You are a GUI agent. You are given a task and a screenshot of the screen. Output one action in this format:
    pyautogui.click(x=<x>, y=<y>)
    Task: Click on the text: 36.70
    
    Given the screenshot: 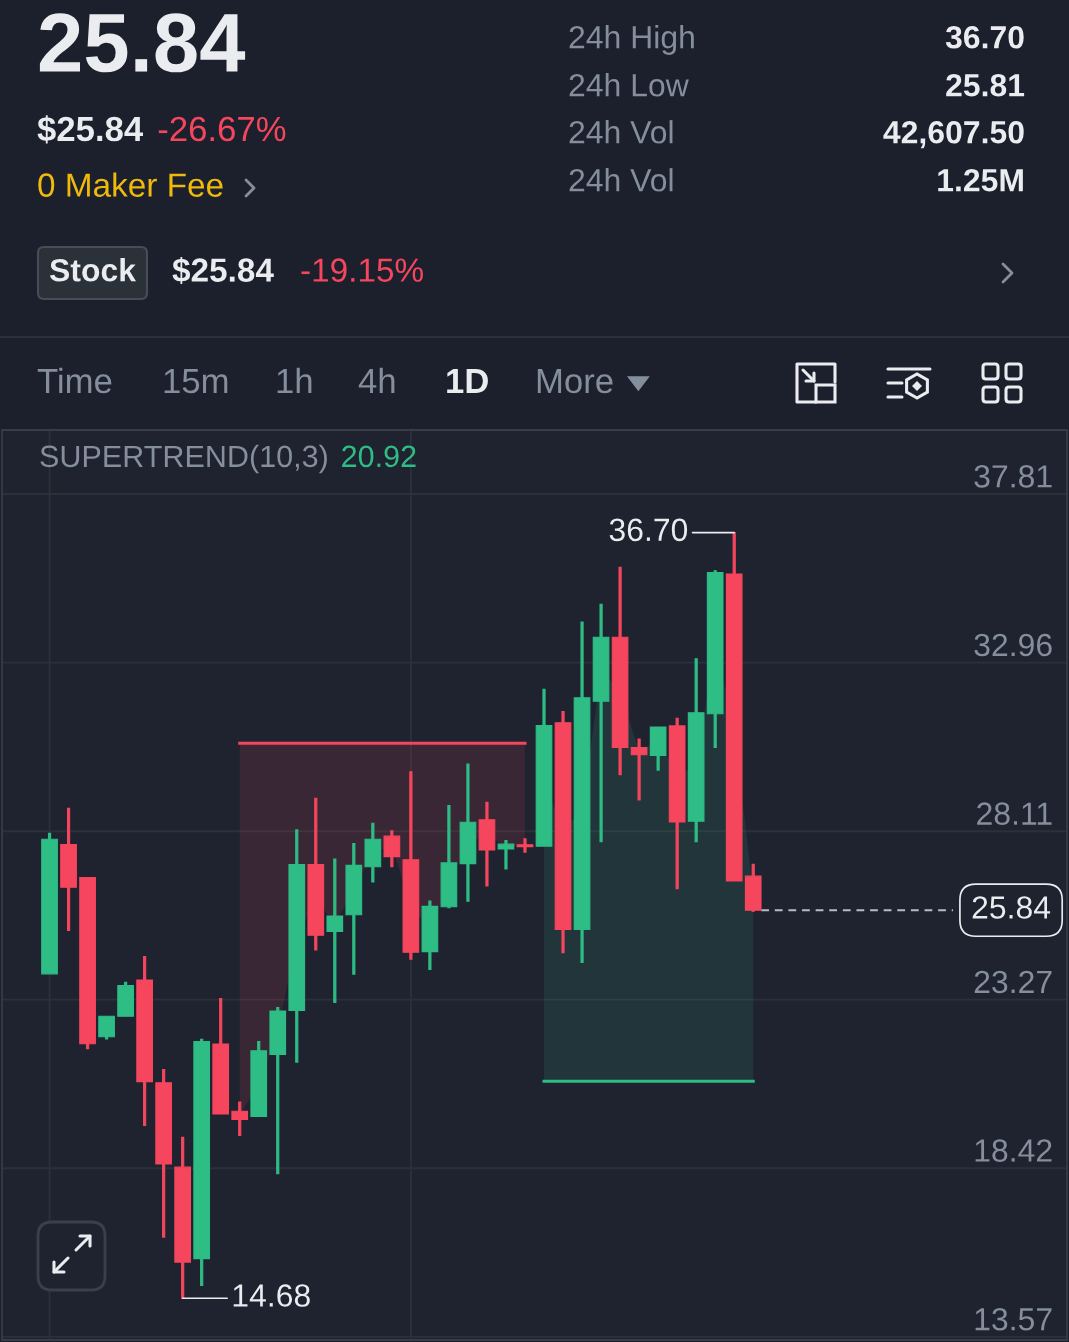 What is the action you would take?
    pyautogui.click(x=984, y=37)
    